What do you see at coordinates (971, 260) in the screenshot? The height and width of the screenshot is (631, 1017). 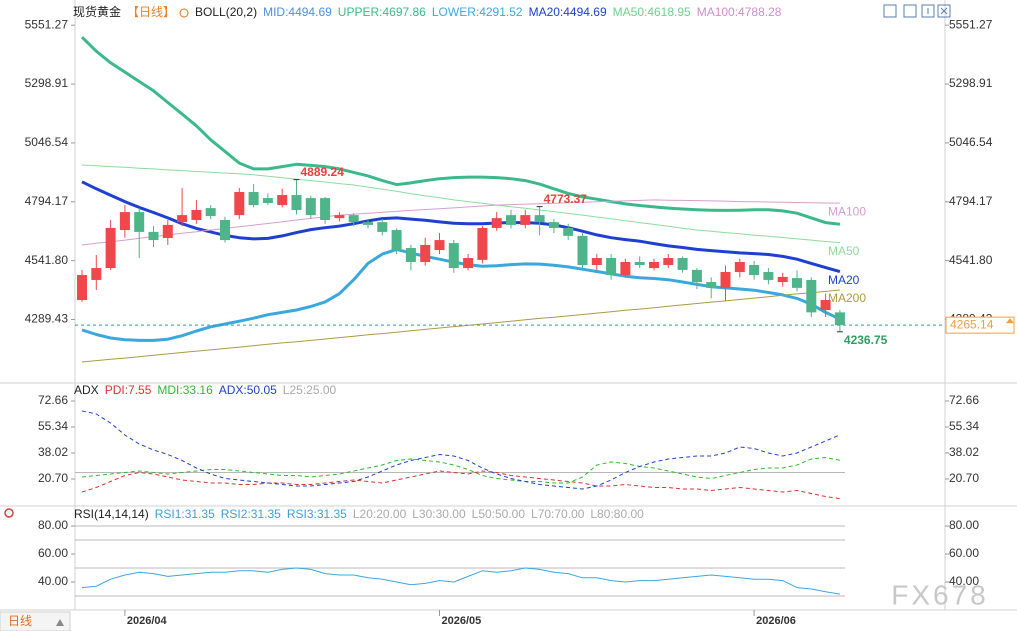 I see `y-tick-label-right: 4541.80` at bounding box center [971, 260].